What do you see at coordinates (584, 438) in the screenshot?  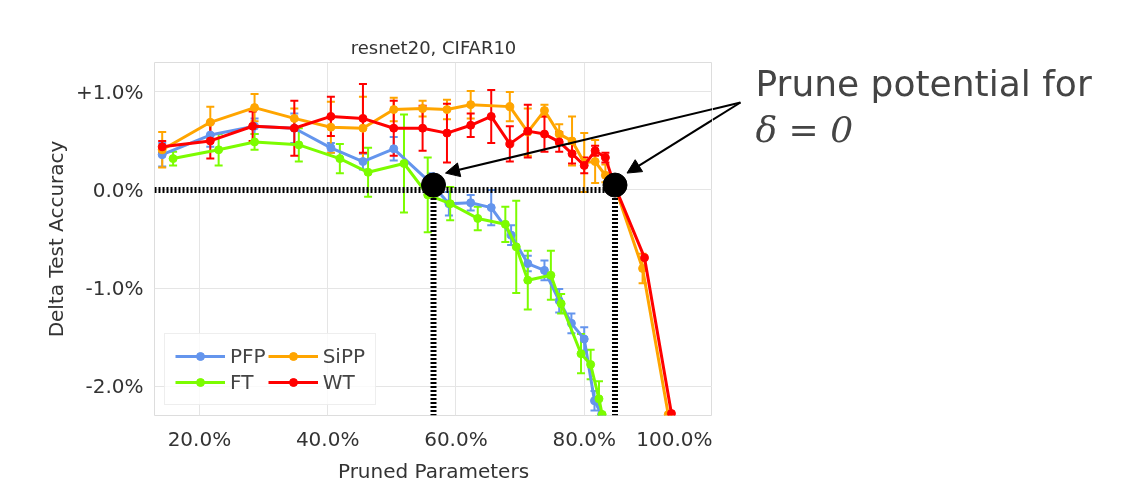 I see `x-tick-label: 80.0%` at bounding box center [584, 438].